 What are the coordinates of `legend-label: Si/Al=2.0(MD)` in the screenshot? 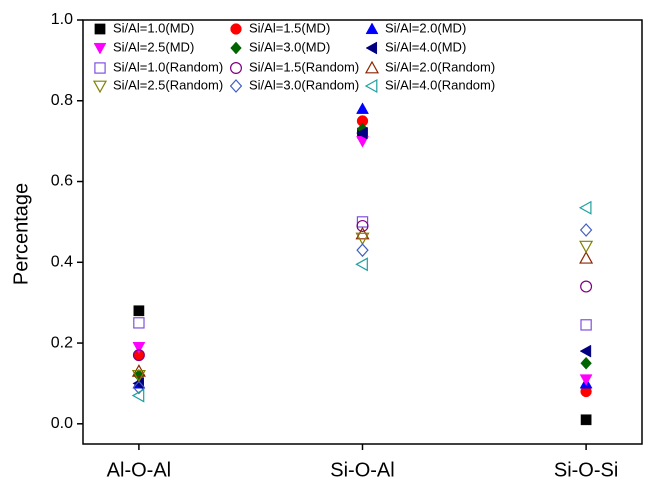 It's located at (425, 27).